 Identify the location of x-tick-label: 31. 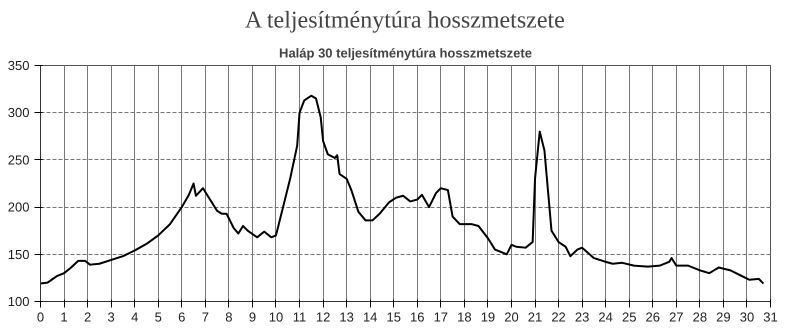
(770, 317).